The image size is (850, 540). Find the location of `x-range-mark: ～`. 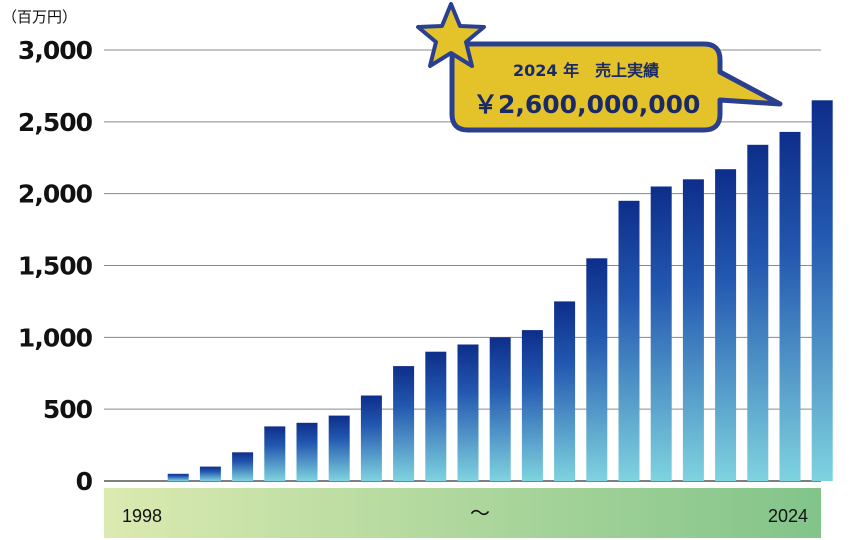

x-range-mark: ～ is located at coordinates (480, 513).